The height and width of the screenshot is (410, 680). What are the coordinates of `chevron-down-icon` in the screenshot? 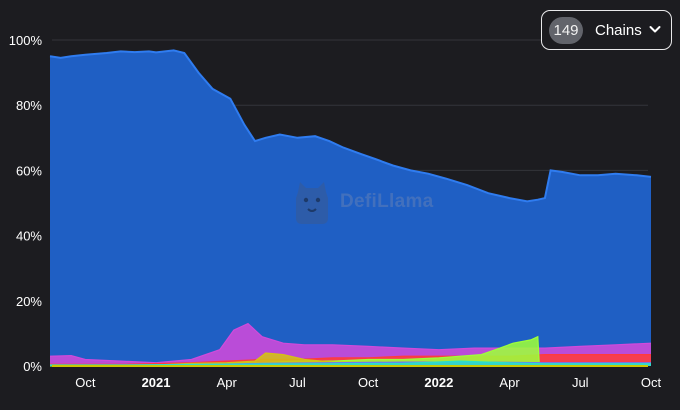 It's located at (655, 29).